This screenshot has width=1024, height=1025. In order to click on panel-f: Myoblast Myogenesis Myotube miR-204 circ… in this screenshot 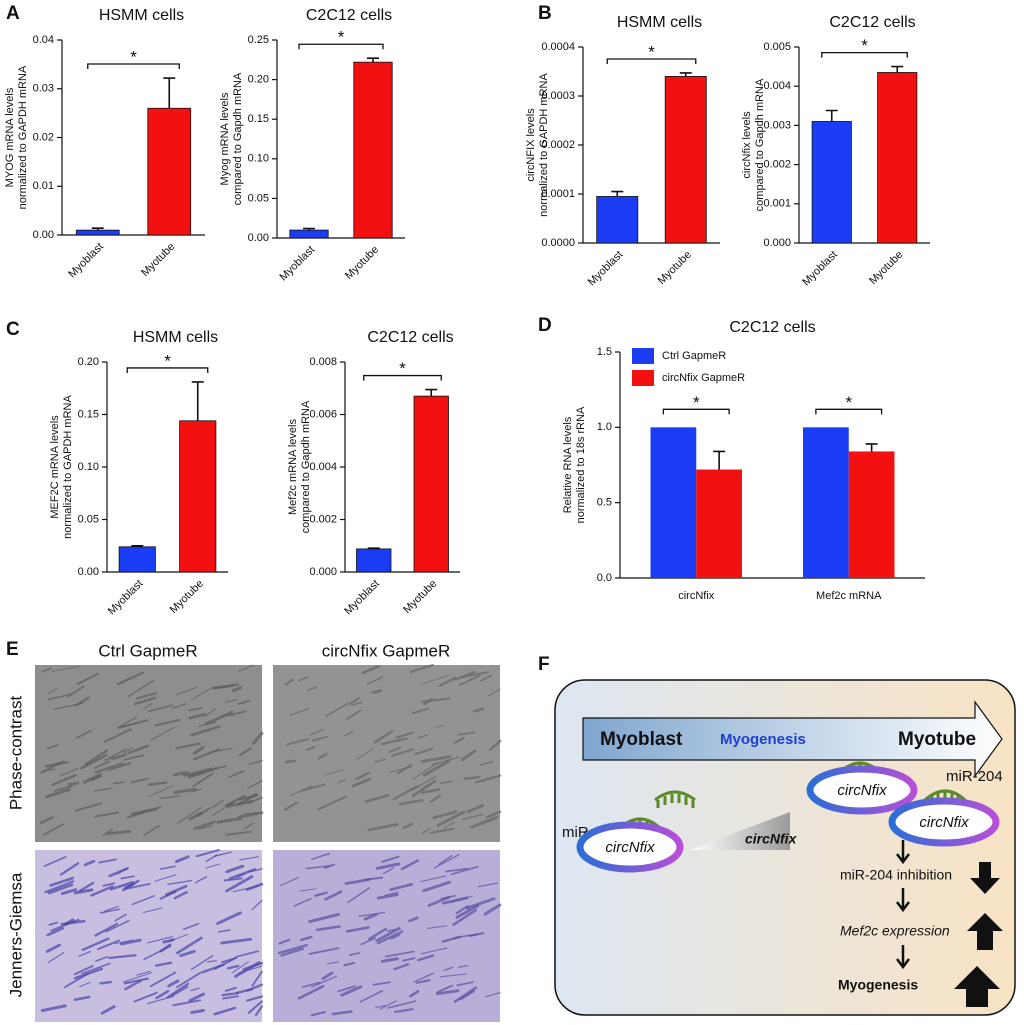, I will do `click(785, 847)`.